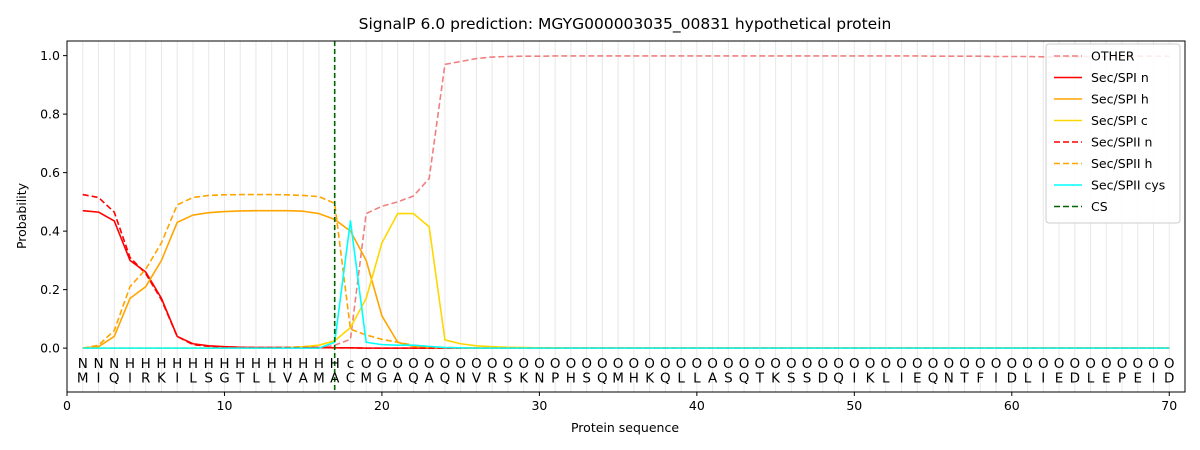 Image resolution: width=1200 pixels, height=450 pixels. I want to click on sequence-letter-32: H, so click(571, 378).